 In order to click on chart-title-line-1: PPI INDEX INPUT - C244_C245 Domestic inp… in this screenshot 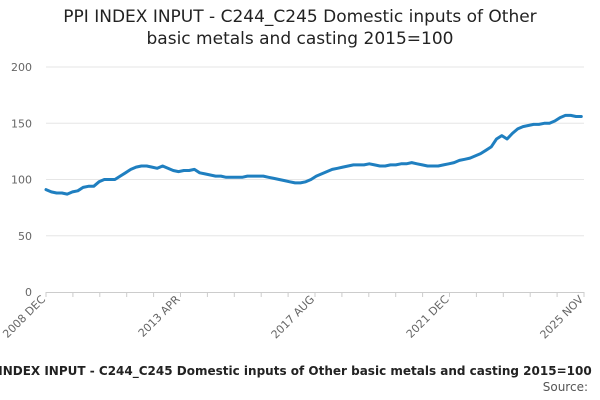, I will do `click(300, 17)`.